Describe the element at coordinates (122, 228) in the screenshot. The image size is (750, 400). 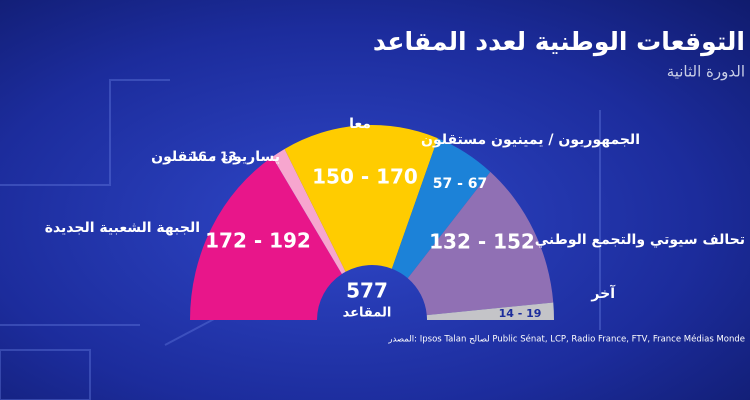
I see `party-name: الجبهة الشعبية الجديدة` at that location.